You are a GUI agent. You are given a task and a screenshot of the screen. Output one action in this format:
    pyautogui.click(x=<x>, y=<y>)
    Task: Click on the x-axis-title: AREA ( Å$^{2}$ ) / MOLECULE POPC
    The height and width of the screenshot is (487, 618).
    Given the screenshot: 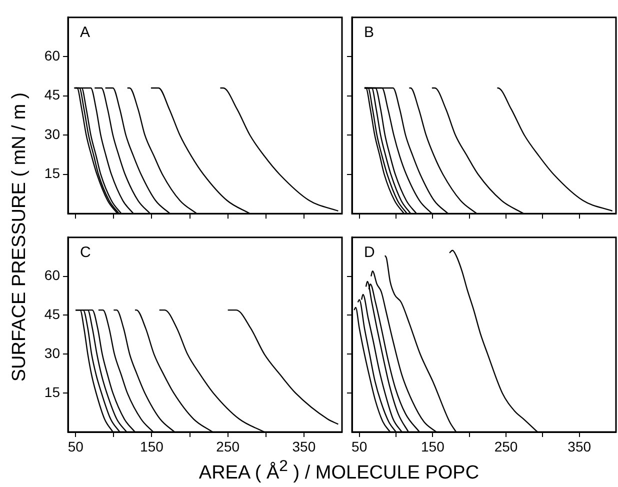 What is the action you would take?
    pyautogui.click(x=339, y=471)
    